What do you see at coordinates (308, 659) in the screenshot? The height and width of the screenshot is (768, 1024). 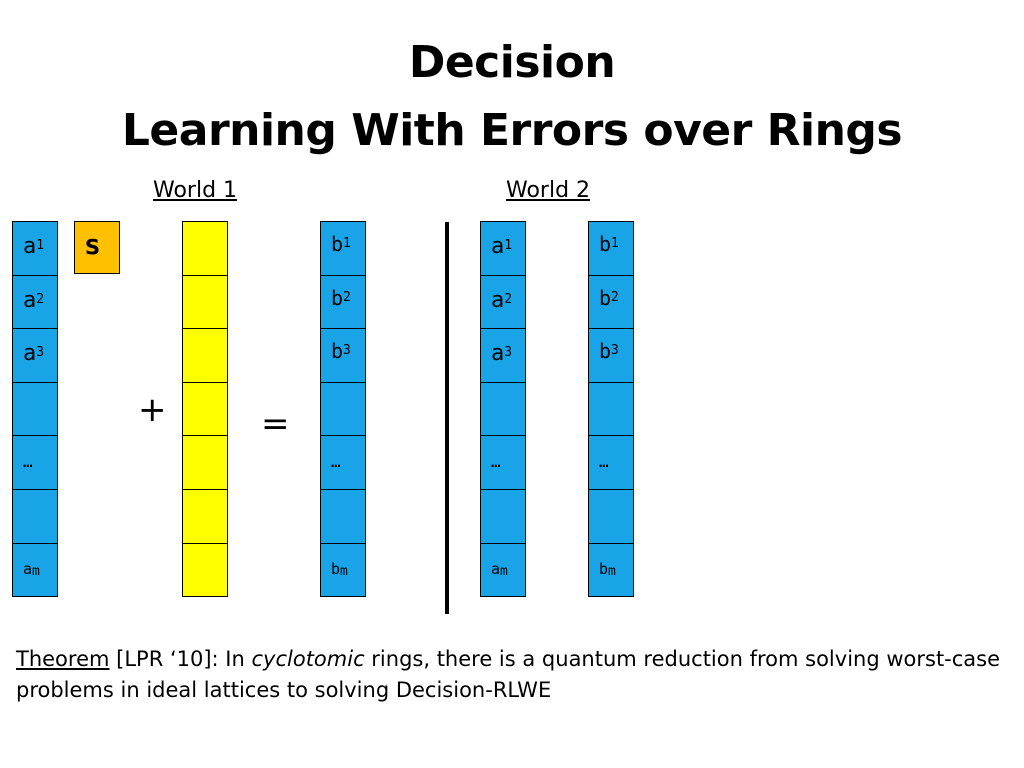 I see `theorem-emphasis: cyclotomic` at bounding box center [308, 659].